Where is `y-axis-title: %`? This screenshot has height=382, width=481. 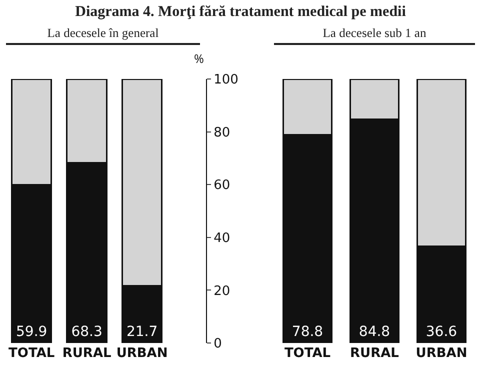
y-axis-title: % is located at coordinates (199, 58).